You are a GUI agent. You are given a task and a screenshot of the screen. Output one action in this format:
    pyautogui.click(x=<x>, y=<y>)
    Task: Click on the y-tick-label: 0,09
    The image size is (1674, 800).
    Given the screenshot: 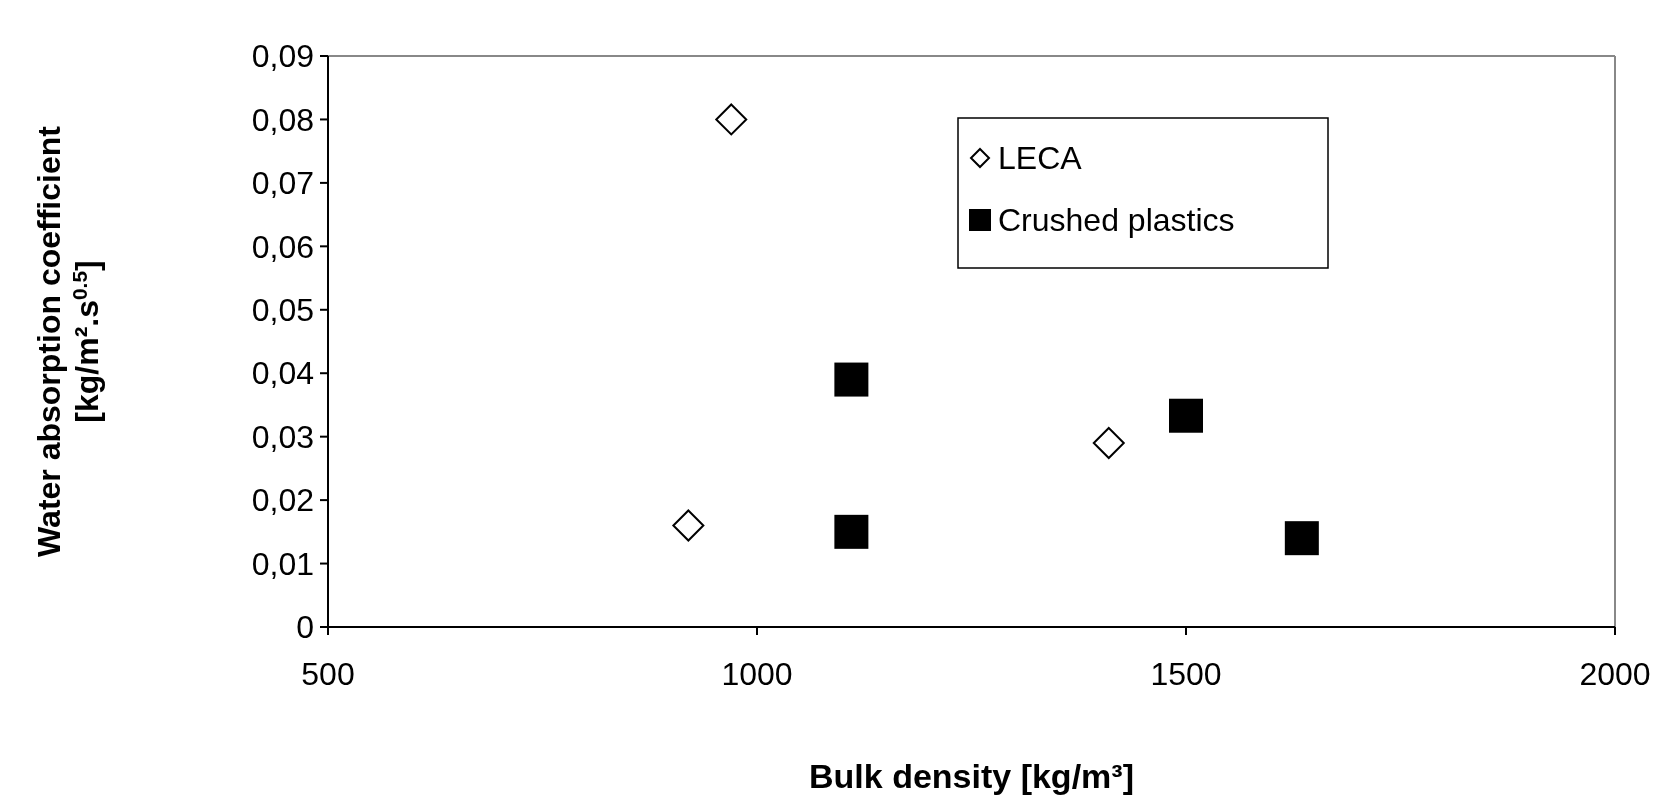 What is the action you would take?
    pyautogui.click(x=282, y=56)
    